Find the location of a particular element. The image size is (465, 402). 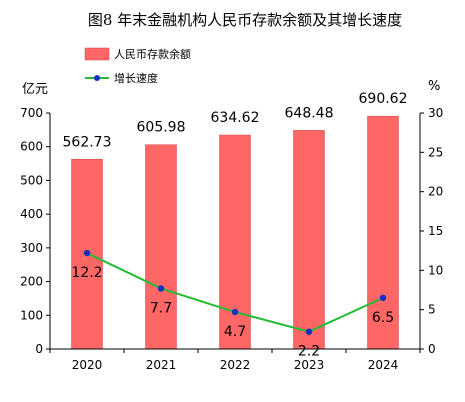

x-axis: 2020 2021 2022 2023 2024 is located at coordinates (235, 360).